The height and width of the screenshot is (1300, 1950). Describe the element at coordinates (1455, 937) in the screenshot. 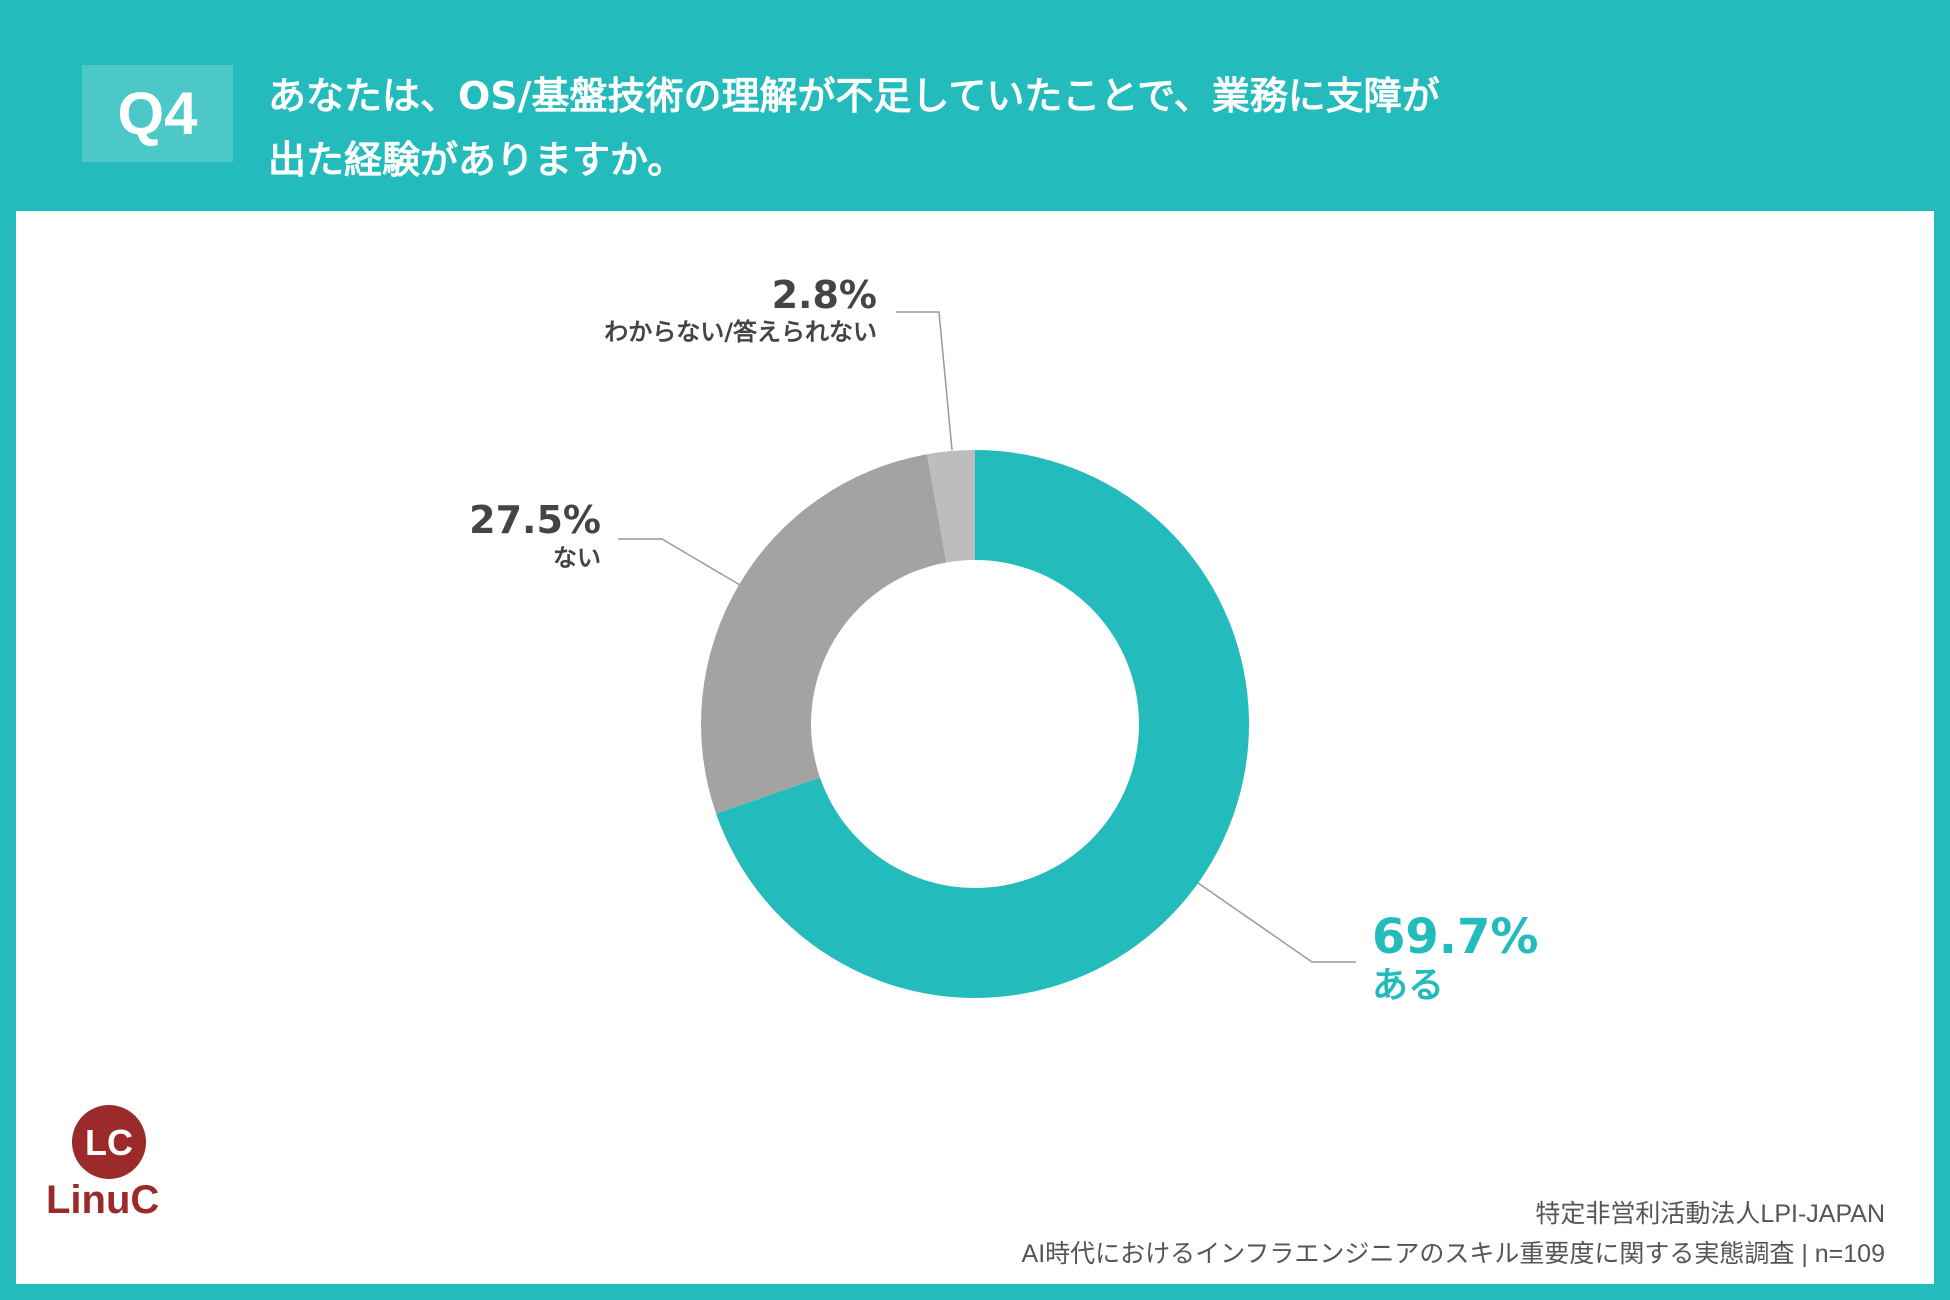

I see `label-yes-value: 69.7%` at that location.